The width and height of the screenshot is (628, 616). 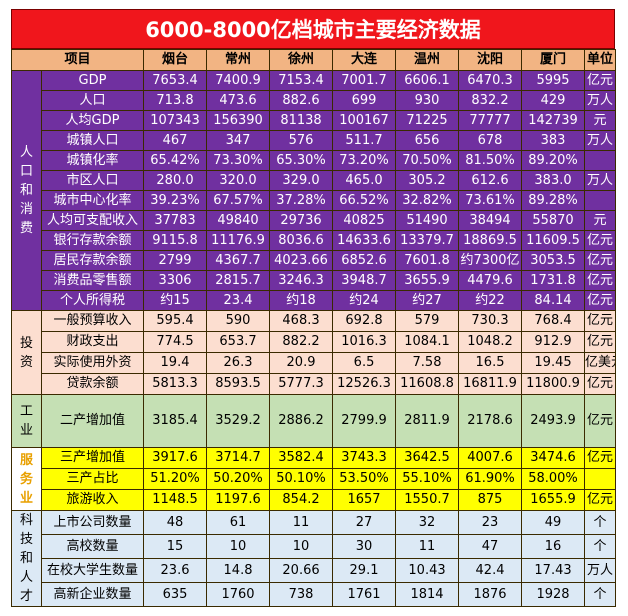 I want to click on sheet-title: 6000-8000亿档城市主要经济数据, so click(x=313, y=29).